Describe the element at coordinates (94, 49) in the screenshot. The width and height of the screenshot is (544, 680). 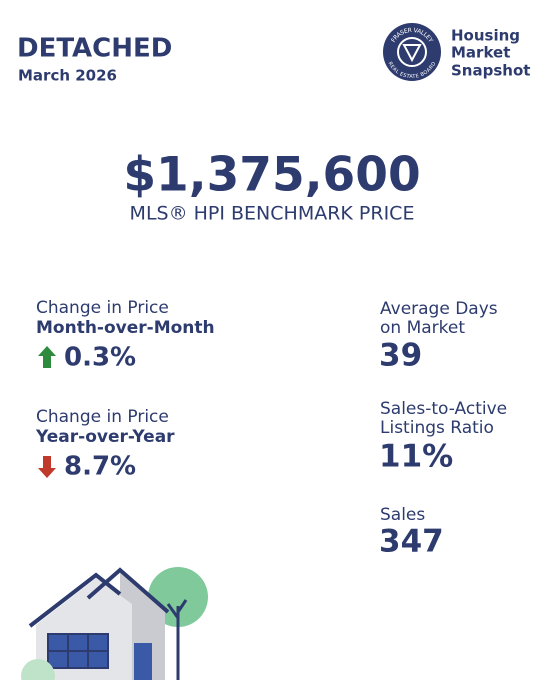
I see `page-title: DETACHED` at that location.